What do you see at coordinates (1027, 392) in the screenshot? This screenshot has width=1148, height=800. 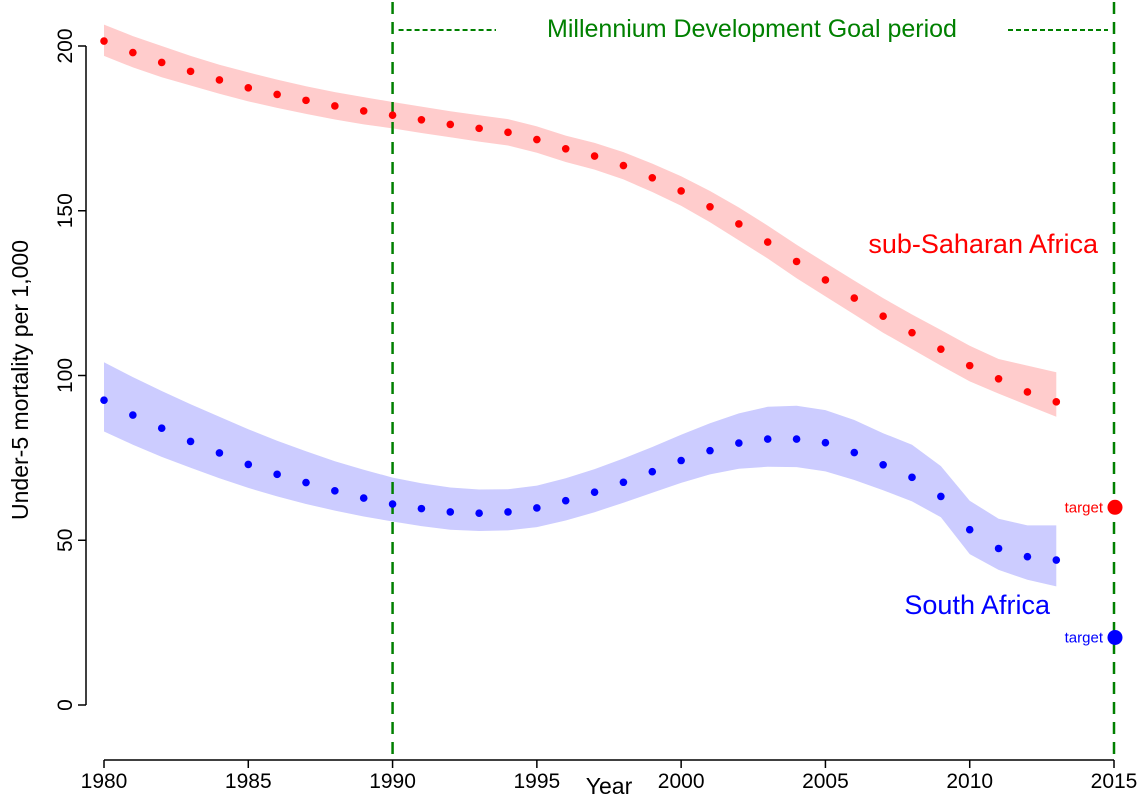 I see `data-point-sub-saharan-africa-2012` at bounding box center [1027, 392].